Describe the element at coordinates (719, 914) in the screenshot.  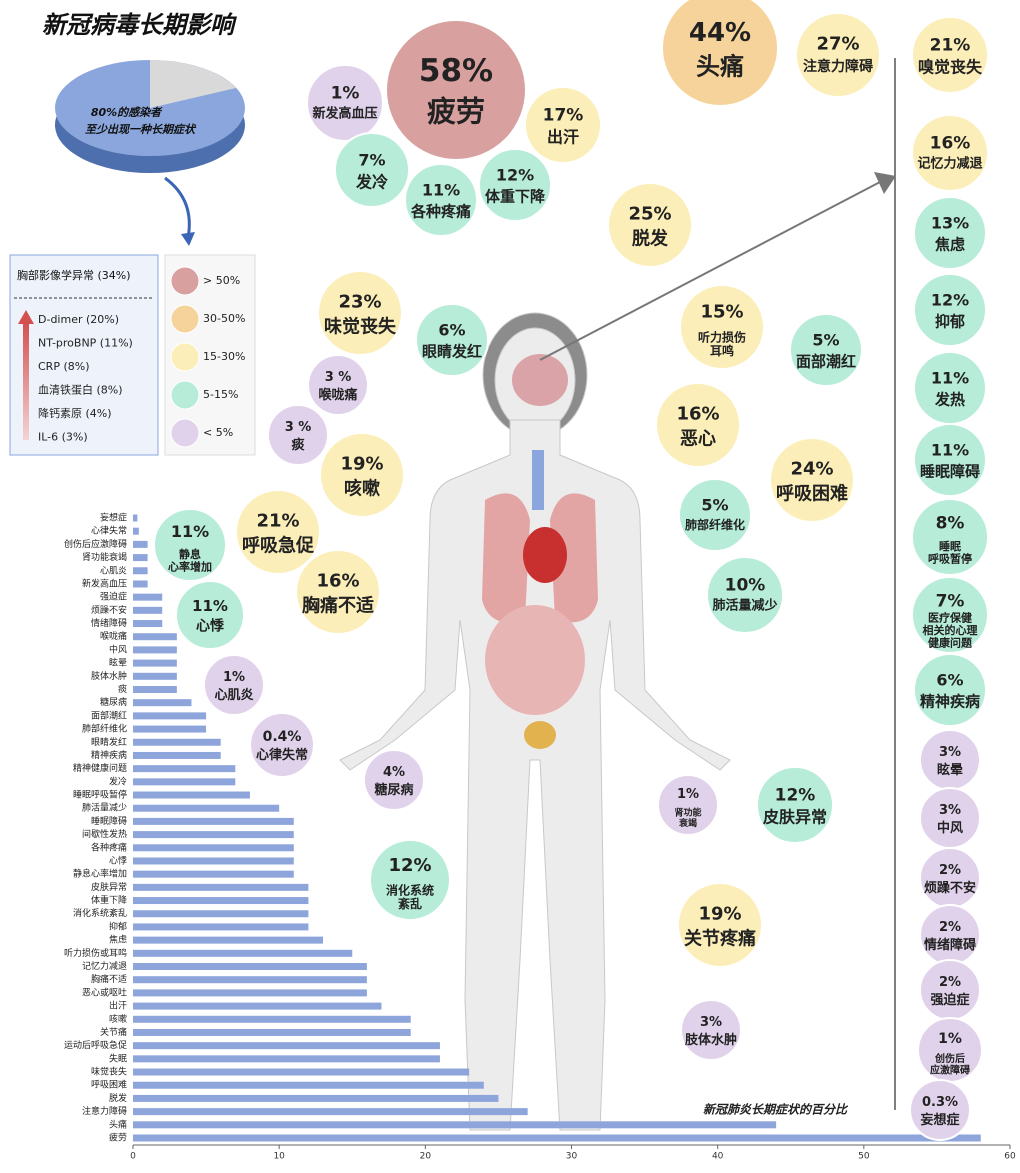
I see `bubble-value: 19%` at that location.